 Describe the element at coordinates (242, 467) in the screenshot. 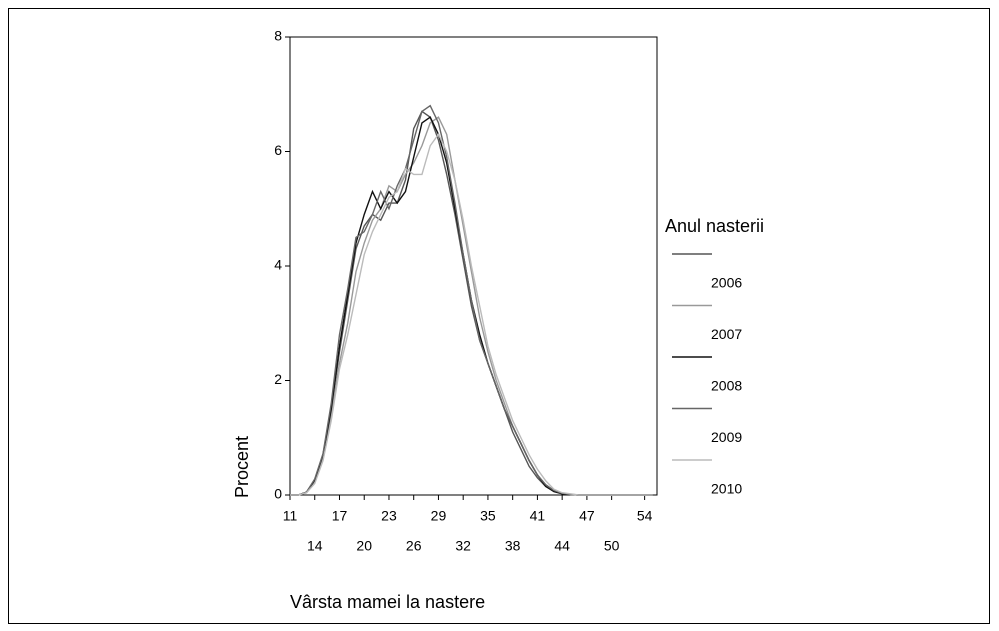

I see `y-axis-label: Procent` at that location.